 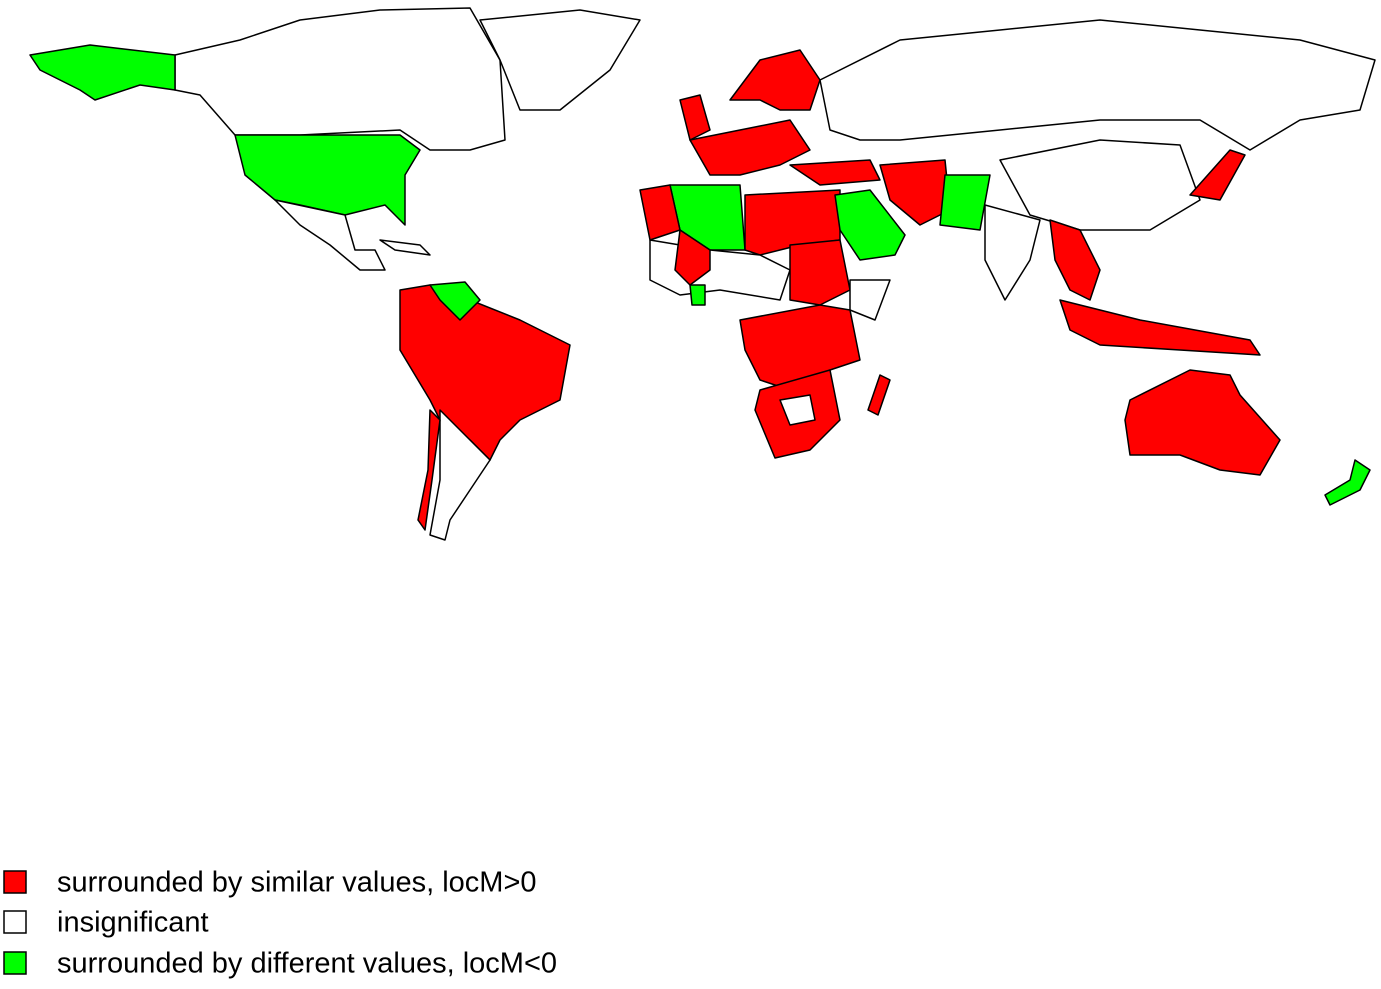 I want to click on china, so click(x=1100, y=185).